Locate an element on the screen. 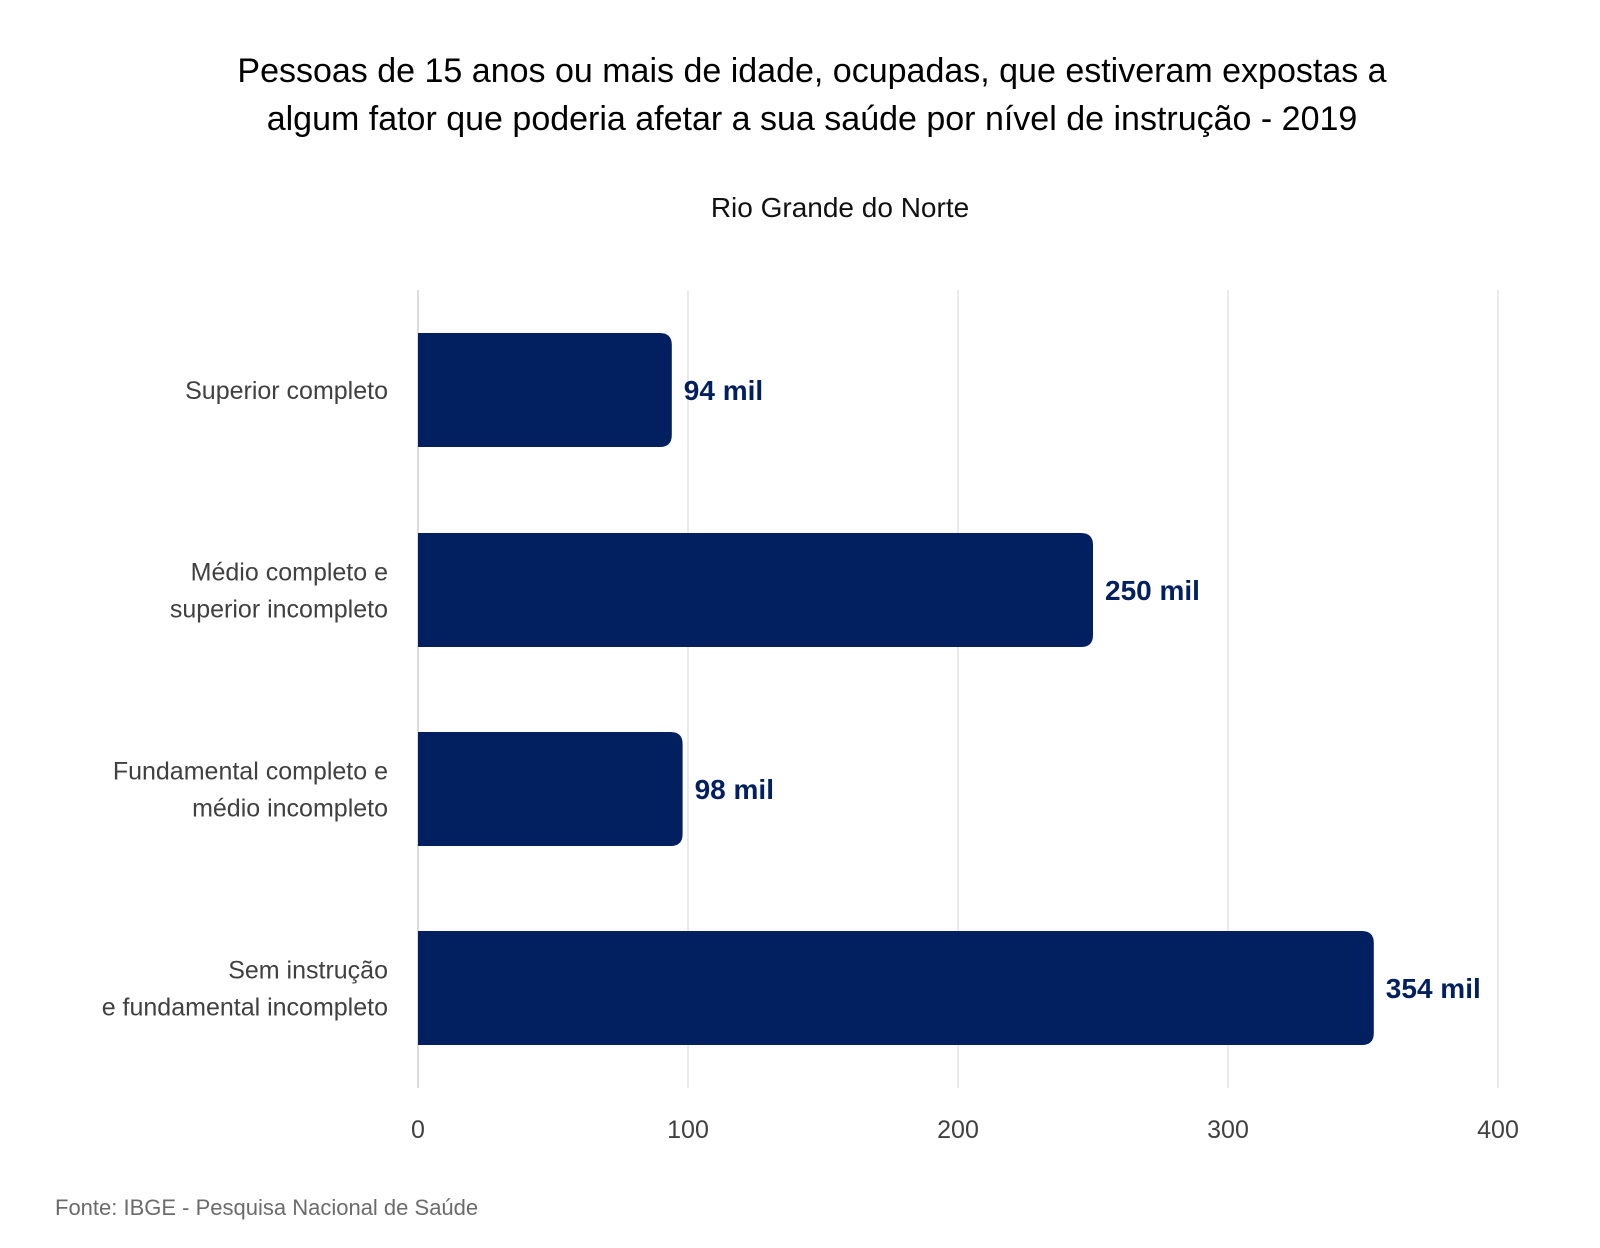  category-label-line: Médio completo e is located at coordinates (289, 573).